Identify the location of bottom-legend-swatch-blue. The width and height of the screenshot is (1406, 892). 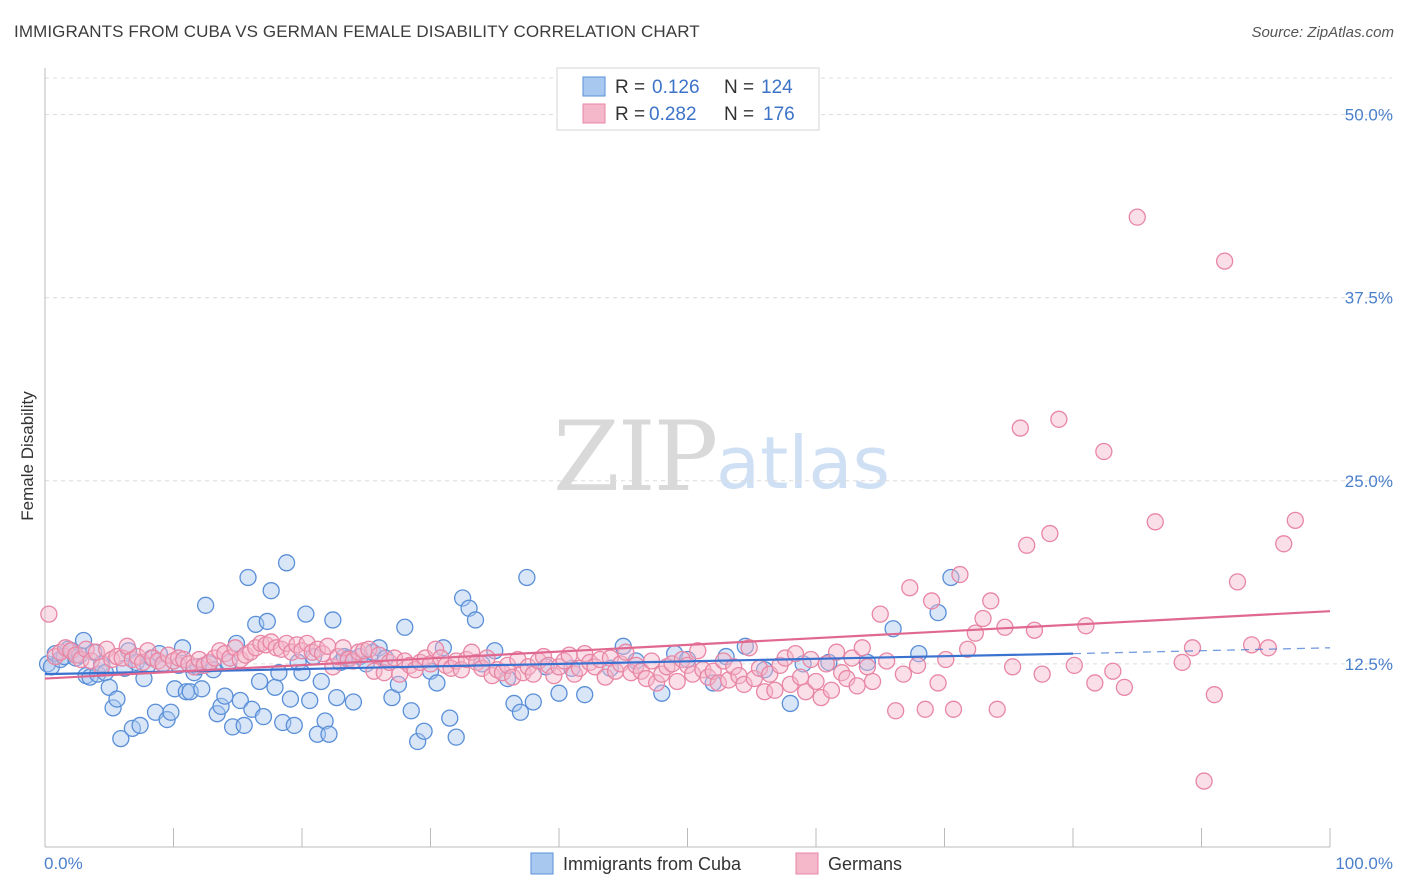
(542, 863).